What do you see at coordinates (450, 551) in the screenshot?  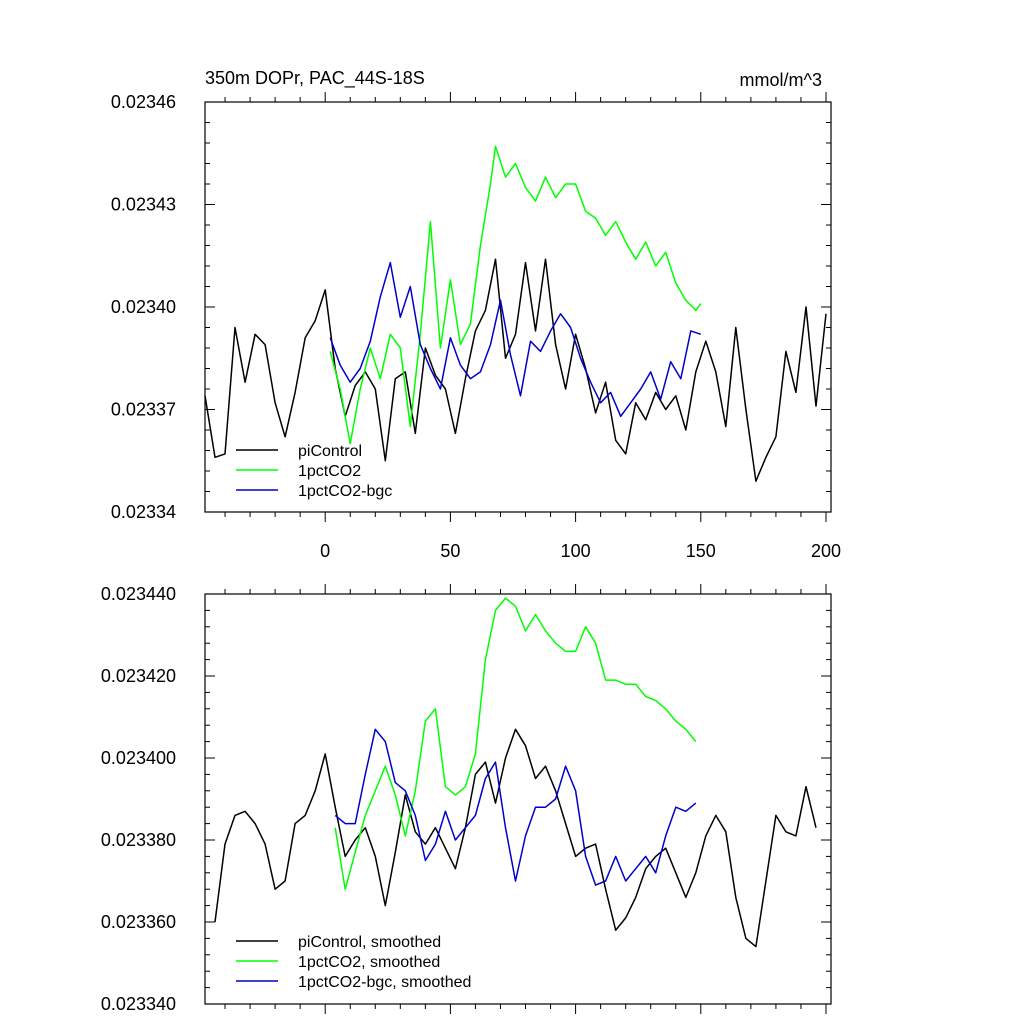 I see `x-tick-label: 50` at bounding box center [450, 551].